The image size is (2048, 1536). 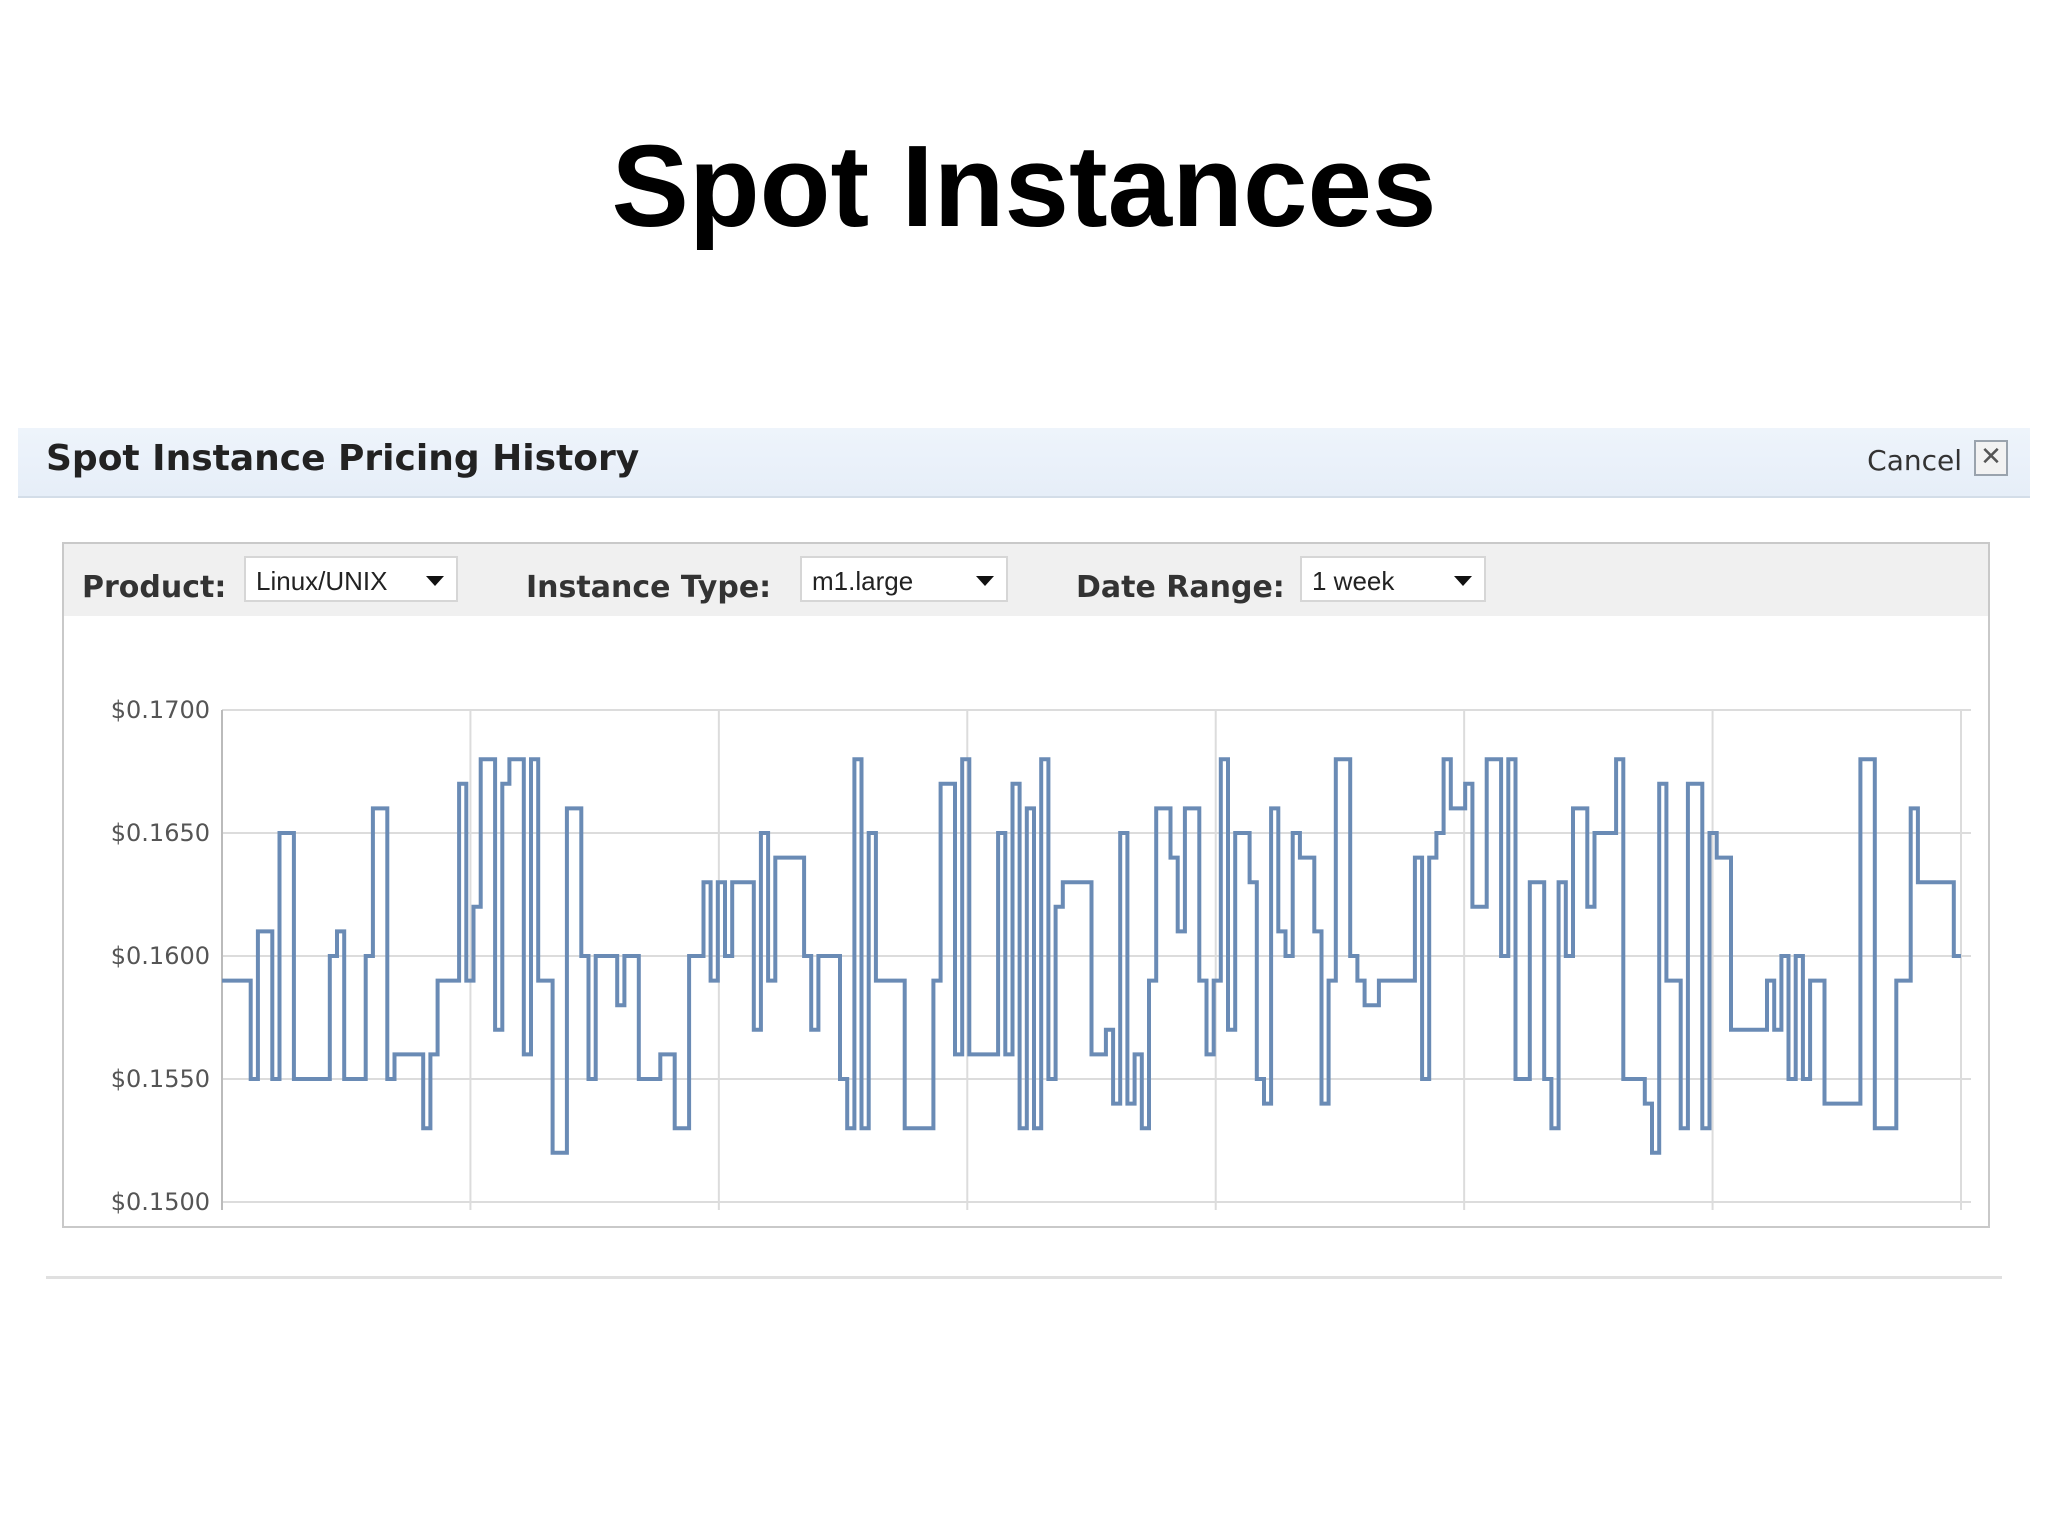 What do you see at coordinates (1024, 186) in the screenshot?
I see `slide-title: Spot Instances` at bounding box center [1024, 186].